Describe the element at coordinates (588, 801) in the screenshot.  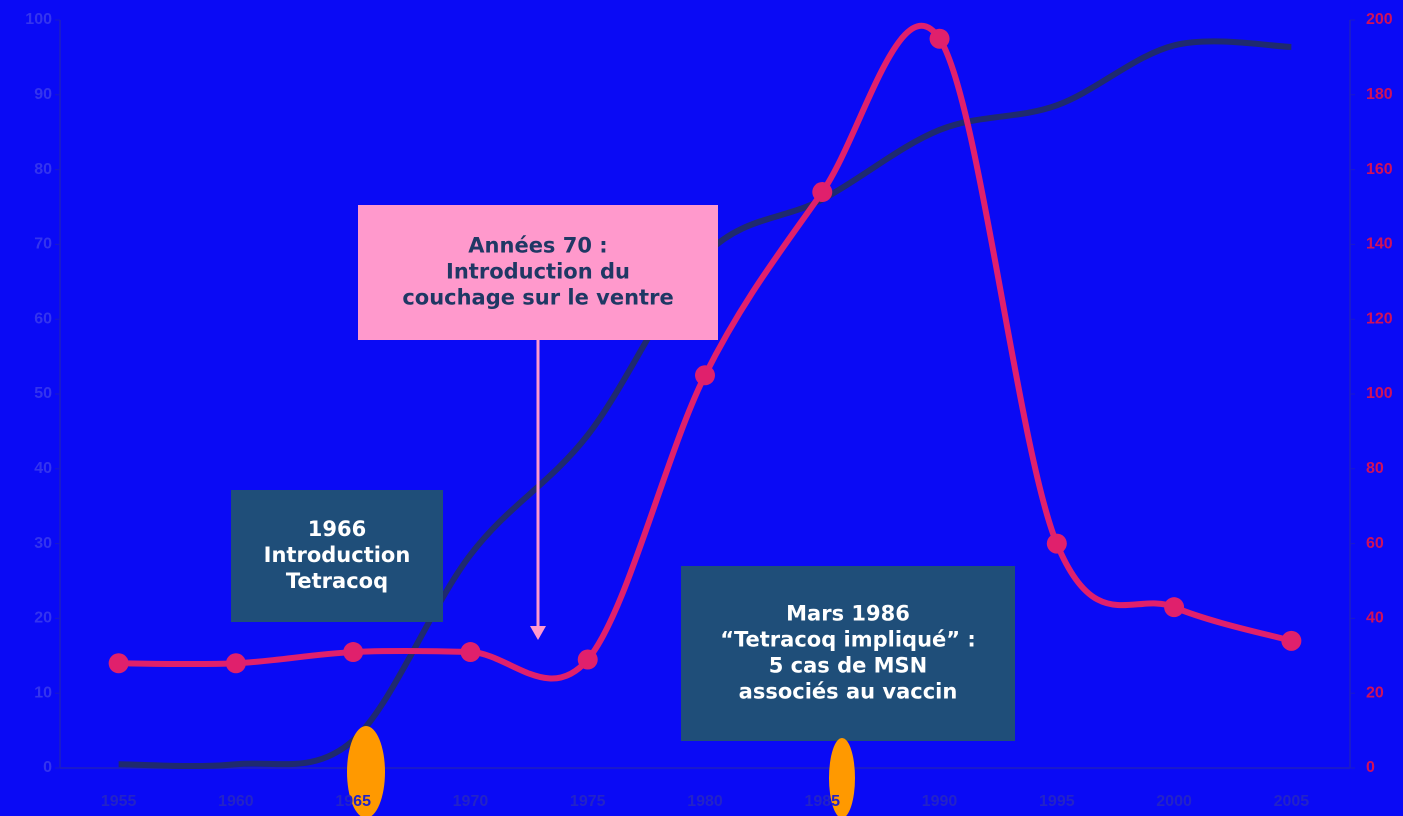
I see `x-tick-label: 1975` at that location.